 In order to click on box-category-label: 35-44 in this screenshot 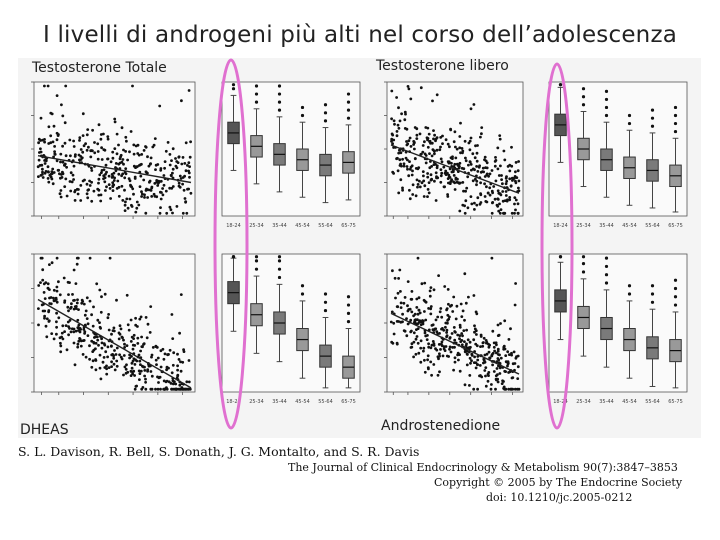, I will do `click(279, 226)`.